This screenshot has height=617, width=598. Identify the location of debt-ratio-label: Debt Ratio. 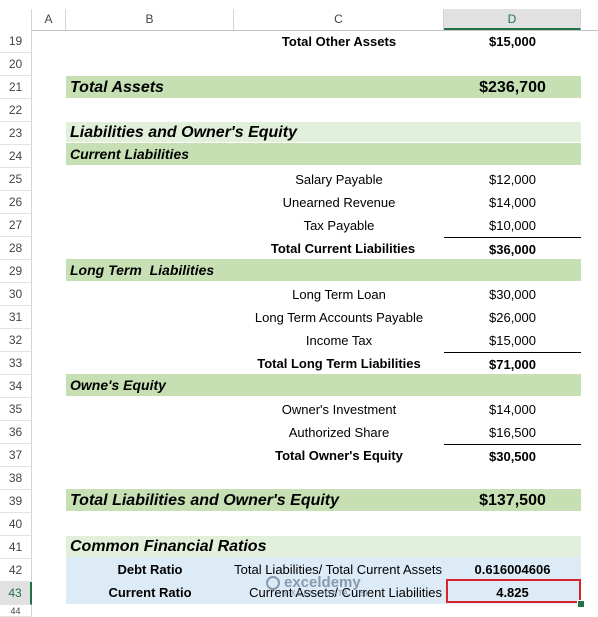
(150, 569).